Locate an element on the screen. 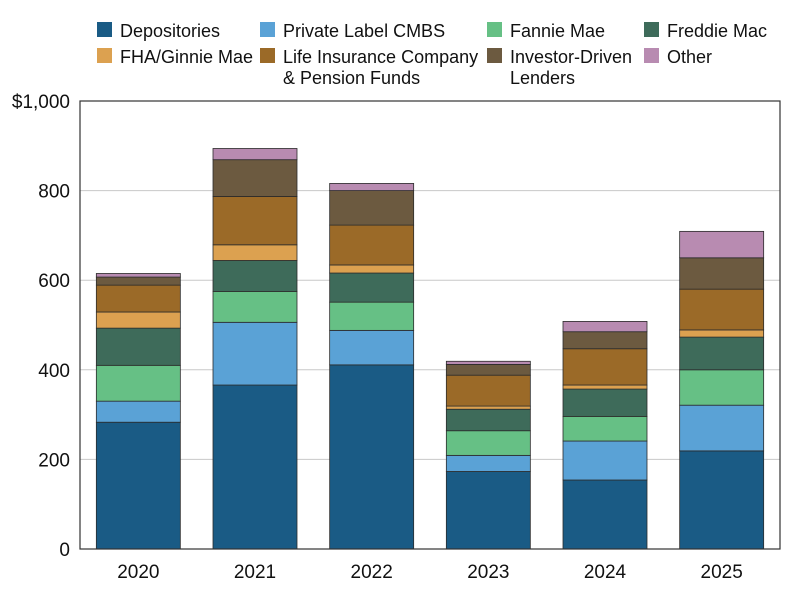  legend-label: Depositories is located at coordinates (170, 31).